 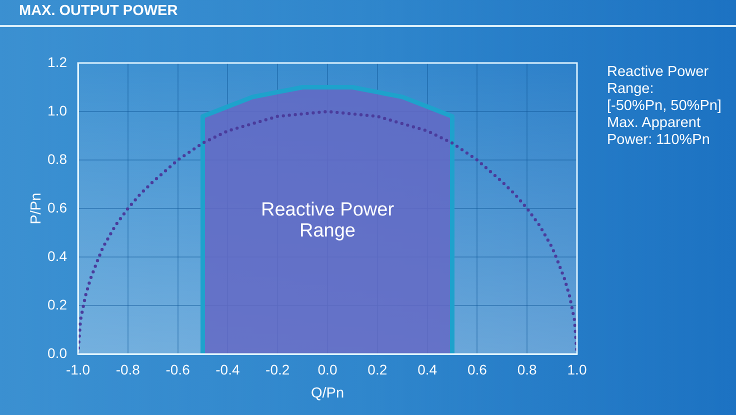 I want to click on x-tick-label: 1.0, so click(x=577, y=369).